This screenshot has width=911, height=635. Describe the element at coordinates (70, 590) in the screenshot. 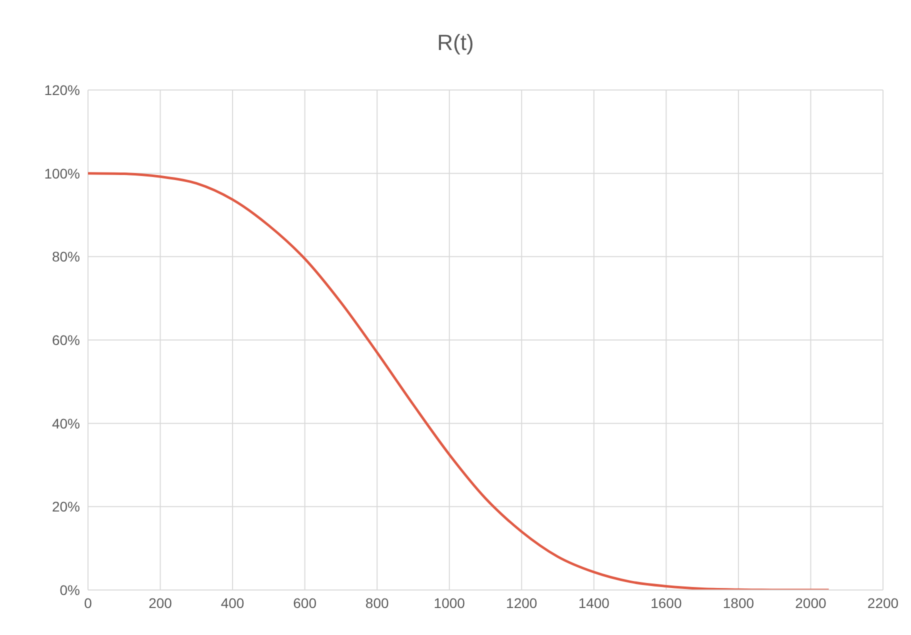

I see `y-tick-label: 0%` at that location.